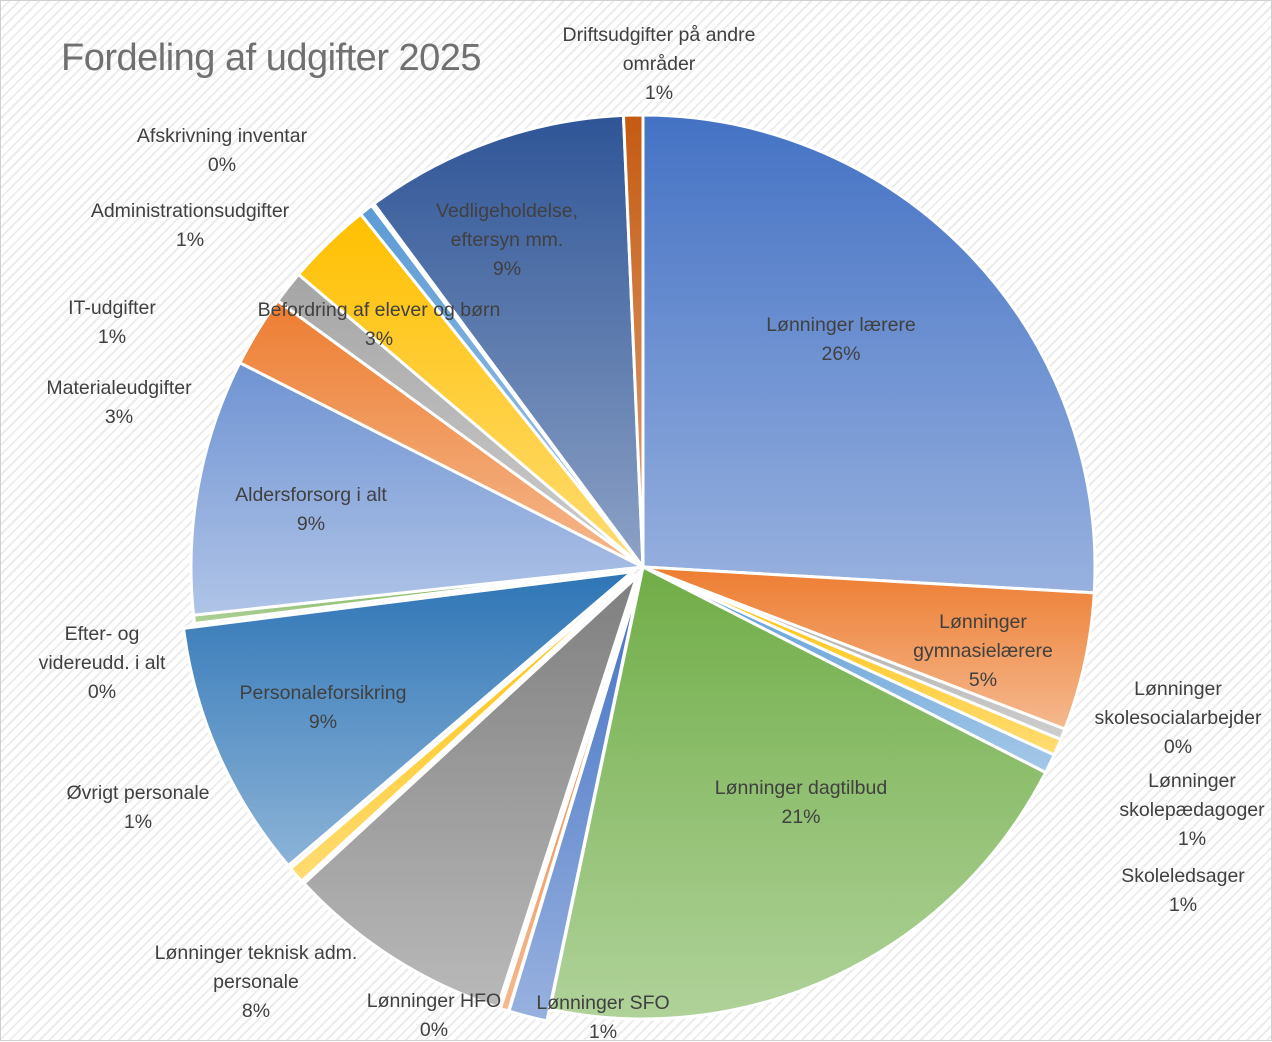 Image resolution: width=1272 pixels, height=1042 pixels. I want to click on pie-slice-driftsudgifter-paa-andre-omraader, so click(633, 341).